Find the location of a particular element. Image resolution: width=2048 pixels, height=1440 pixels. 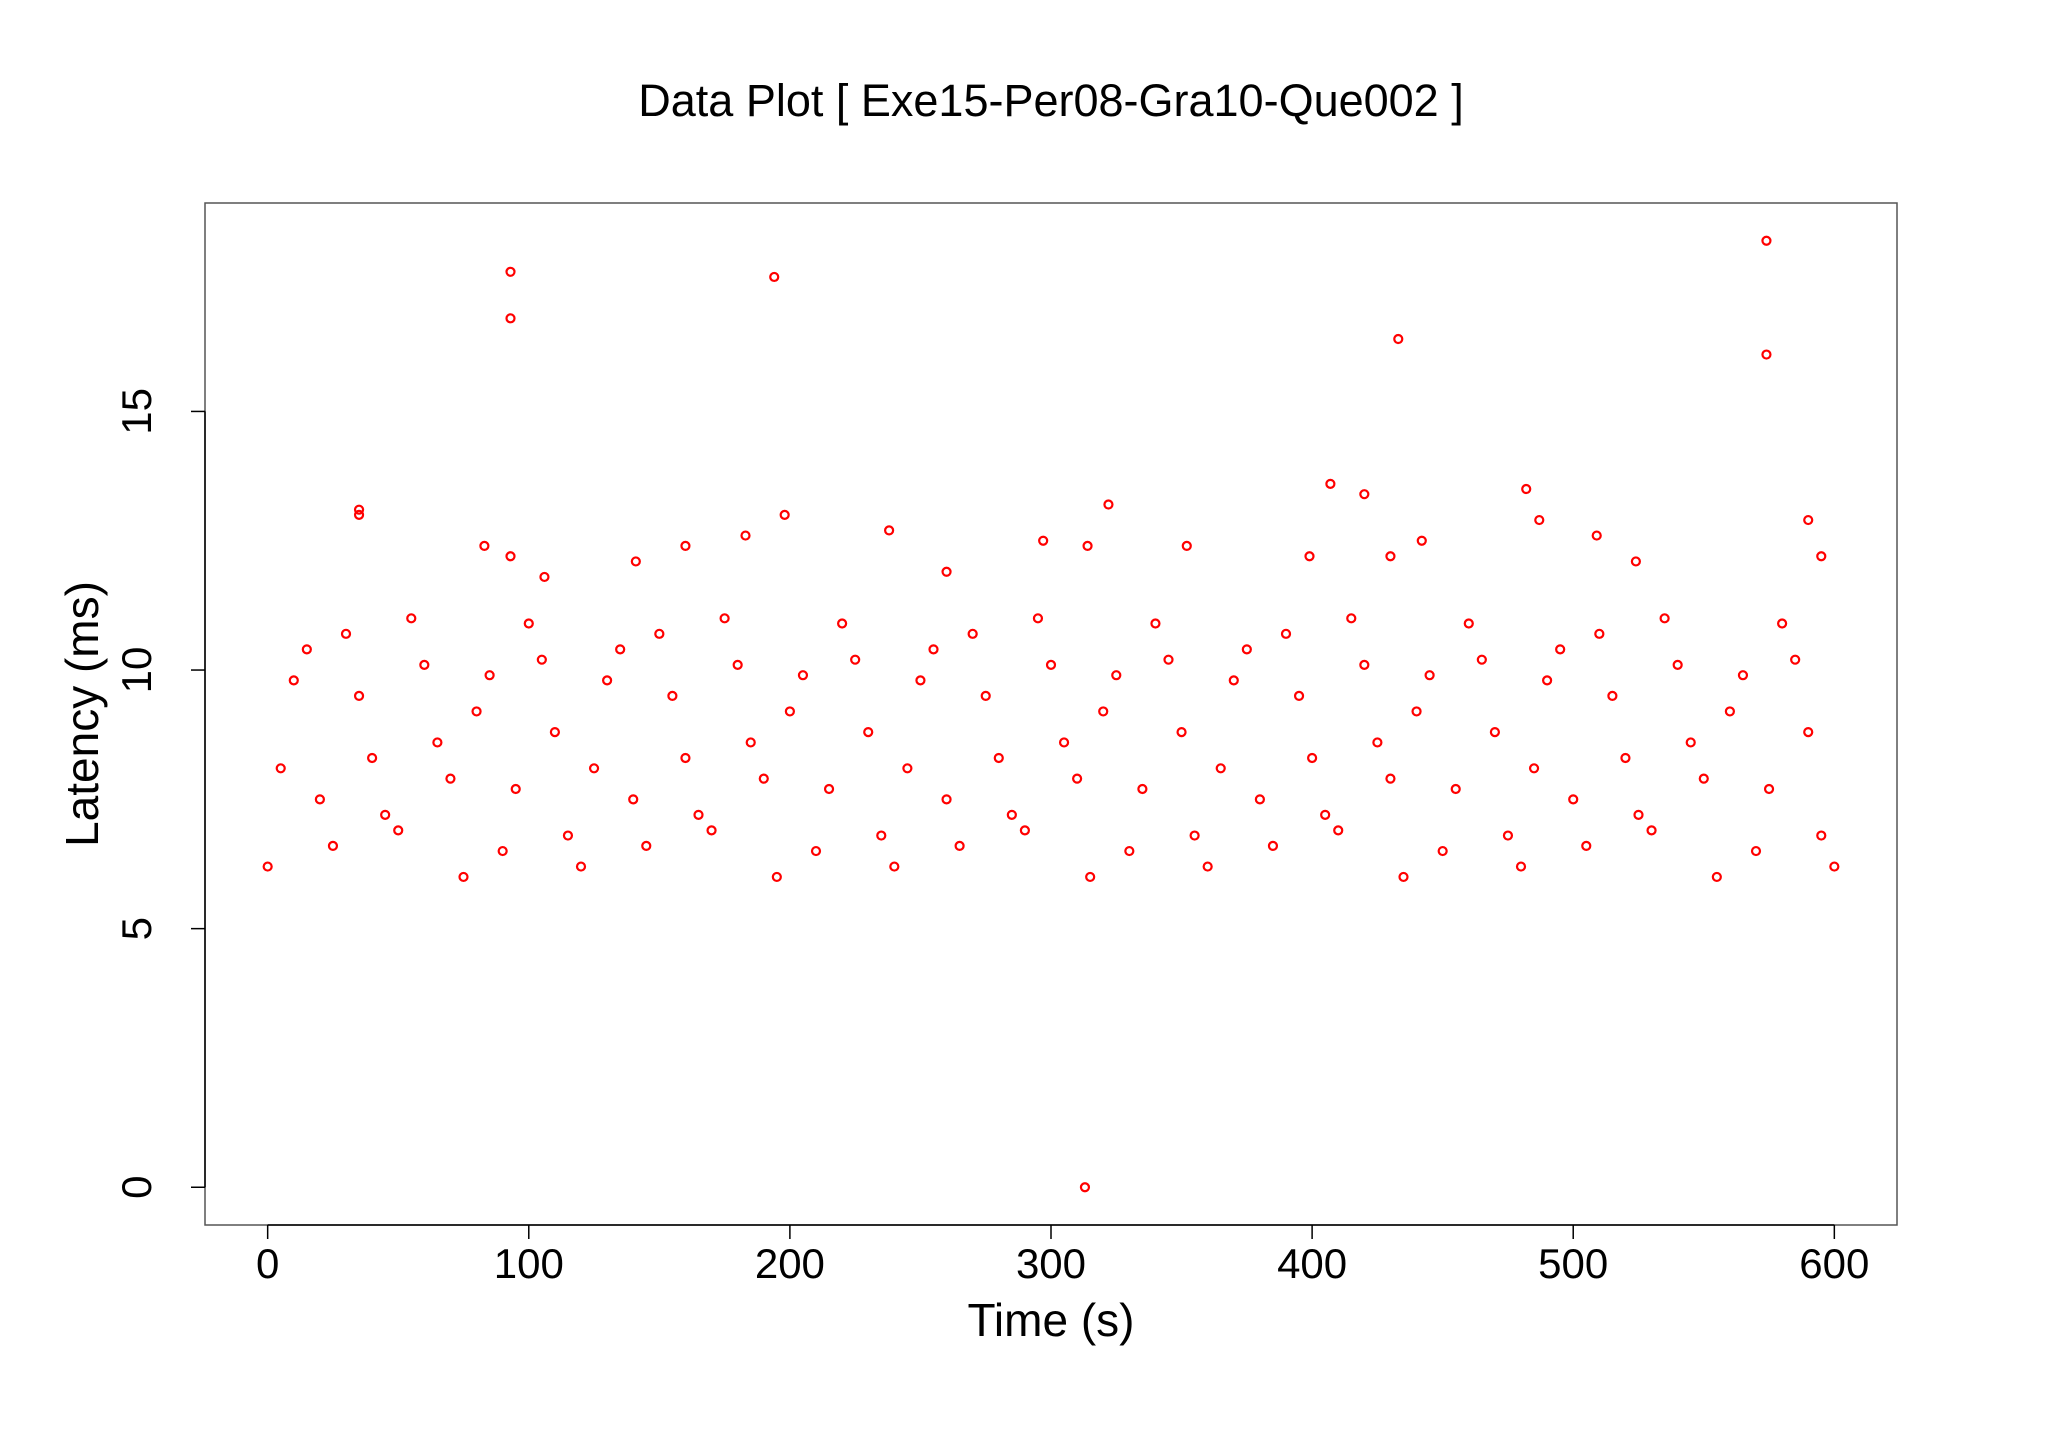

x-tick-label: 0 is located at coordinates (267, 1263).